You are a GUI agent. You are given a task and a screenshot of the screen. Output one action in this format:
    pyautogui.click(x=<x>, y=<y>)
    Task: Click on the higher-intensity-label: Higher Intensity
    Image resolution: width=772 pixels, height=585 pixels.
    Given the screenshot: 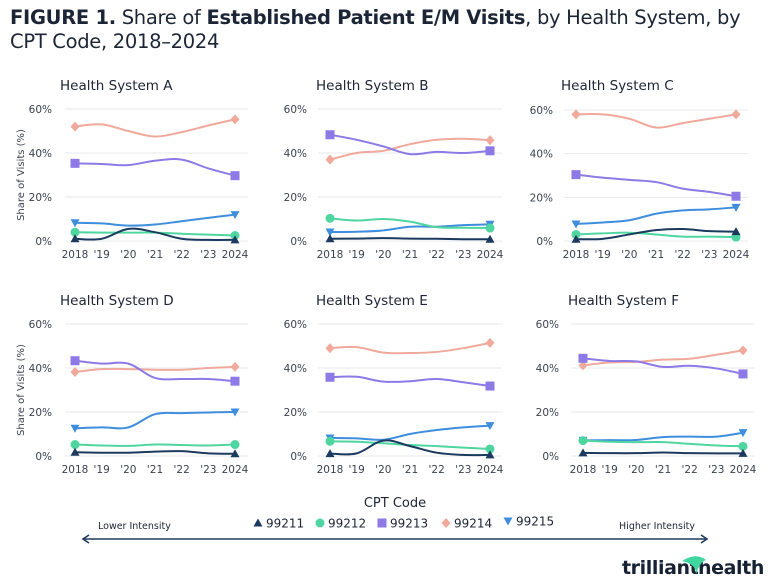 What is the action you would take?
    pyautogui.click(x=657, y=526)
    